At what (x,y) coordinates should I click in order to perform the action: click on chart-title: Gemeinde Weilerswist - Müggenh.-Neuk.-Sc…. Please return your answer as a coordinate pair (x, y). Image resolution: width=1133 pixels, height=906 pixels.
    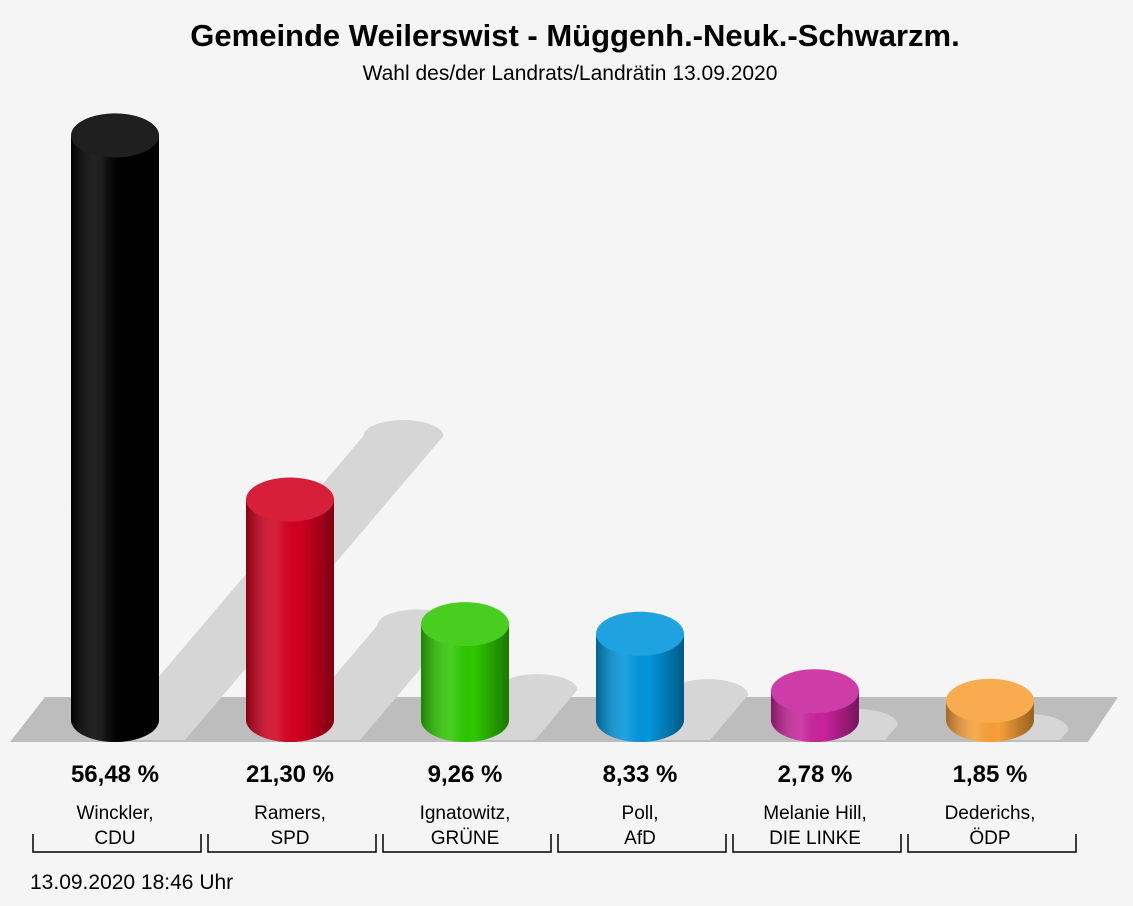
    Looking at the image, I should click on (574, 35).